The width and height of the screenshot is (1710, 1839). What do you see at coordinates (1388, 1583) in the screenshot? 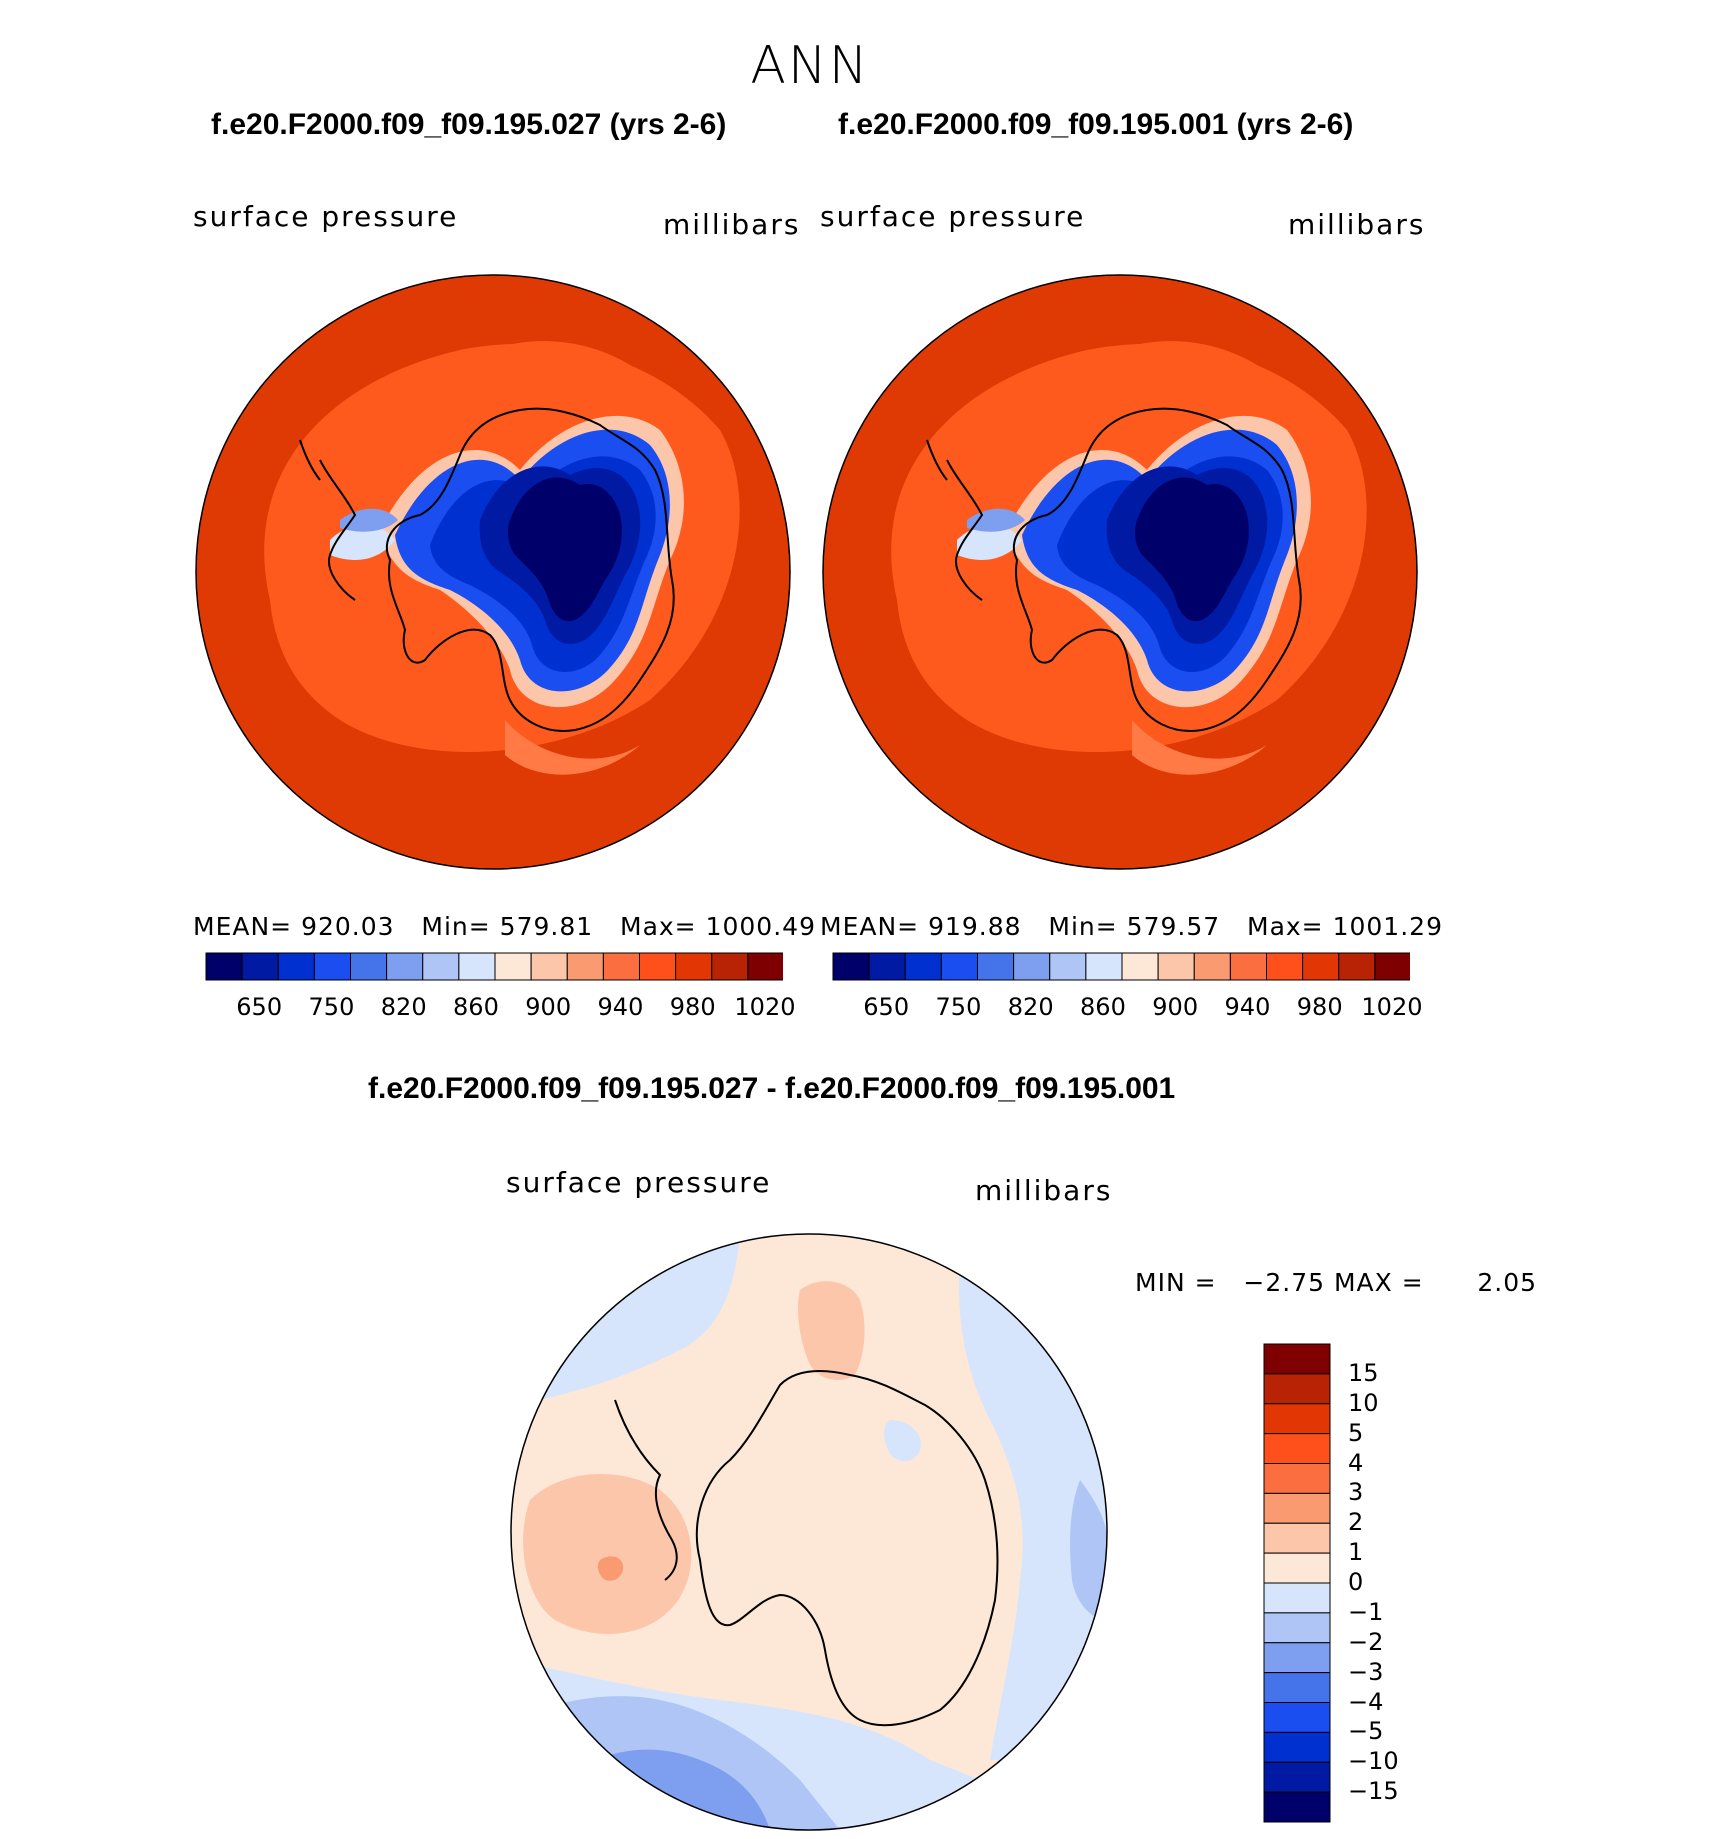
I see `colorbar-diff-labels: 15 10 5 4 3 2 1 0 −1 −2 −3 −4 −5 −10 −15` at bounding box center [1388, 1583].